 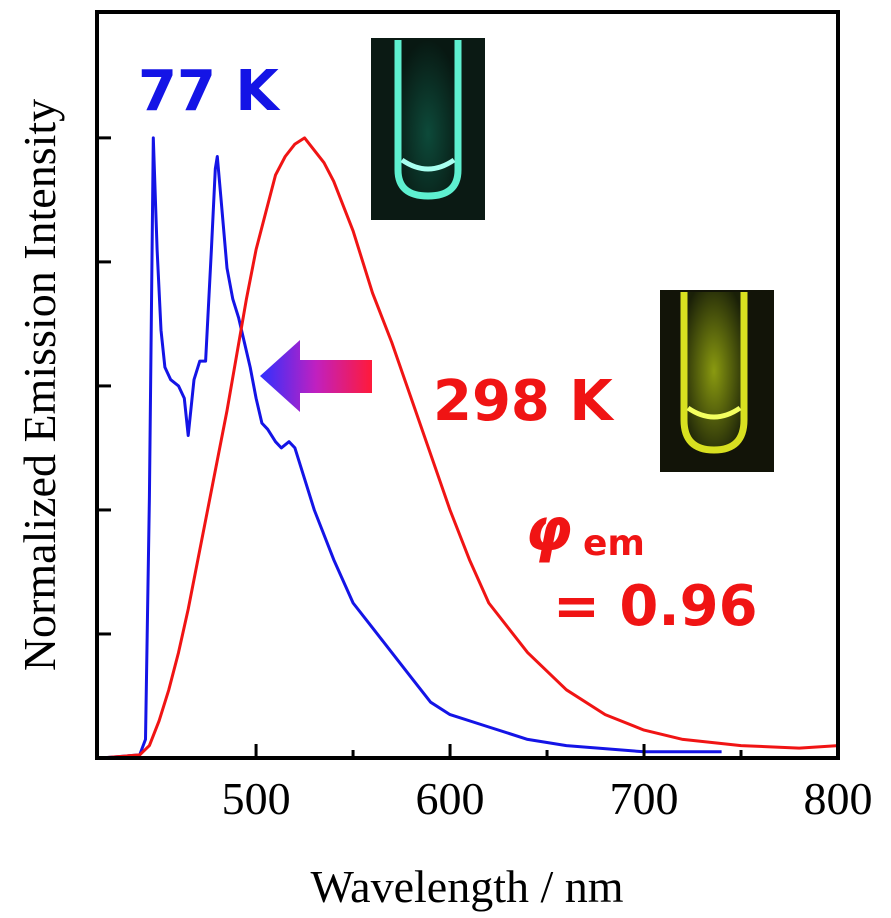 I want to click on x-tick-label: 700, so click(x=644, y=798).